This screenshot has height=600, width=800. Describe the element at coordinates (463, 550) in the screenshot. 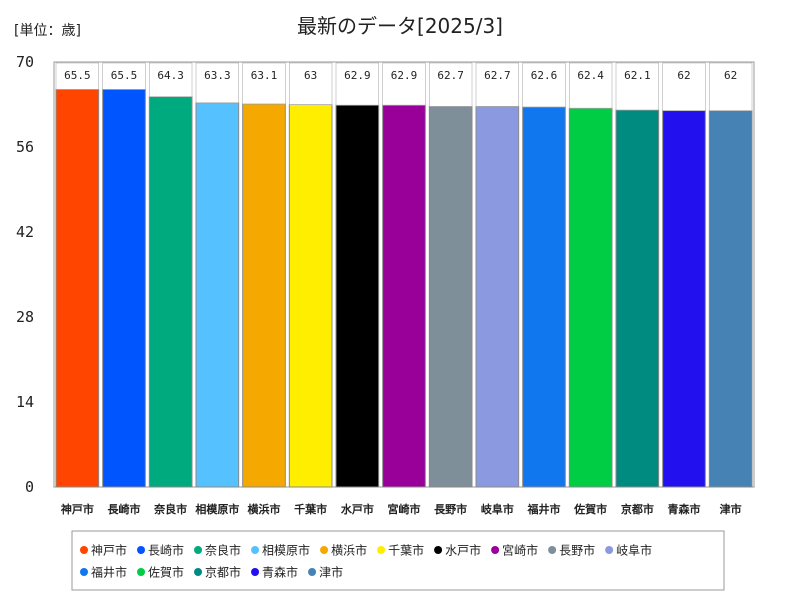

I see `legend-label: 水戸市` at that location.